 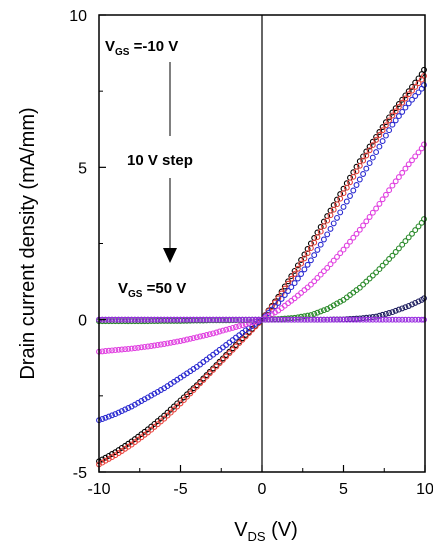 I want to click on annotation-vgs-start-rest: =-10 V, so click(x=153, y=46).